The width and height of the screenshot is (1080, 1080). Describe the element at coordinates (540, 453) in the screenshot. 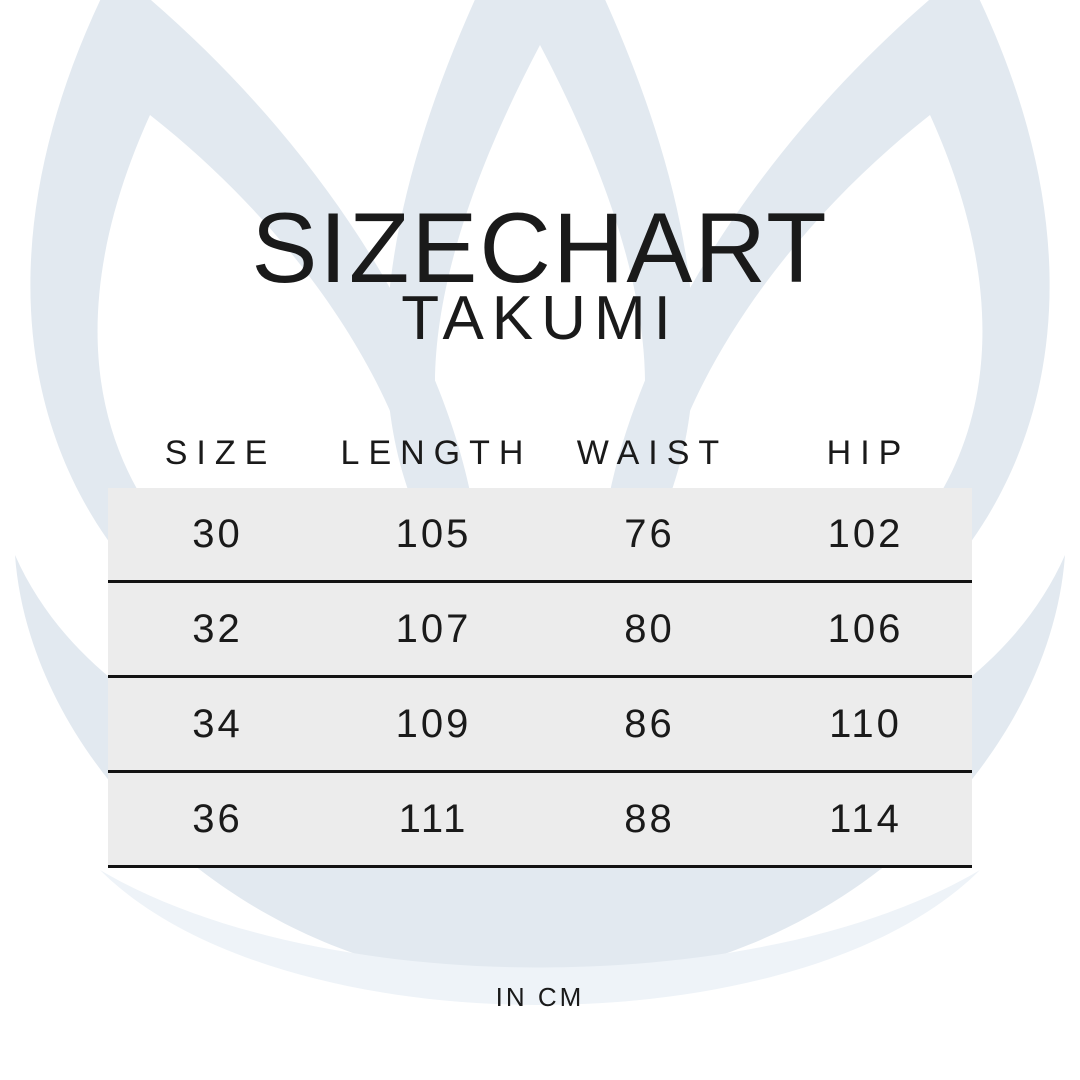

I see `table-header-row: SIZE LENGTH WAIST HIP` at that location.